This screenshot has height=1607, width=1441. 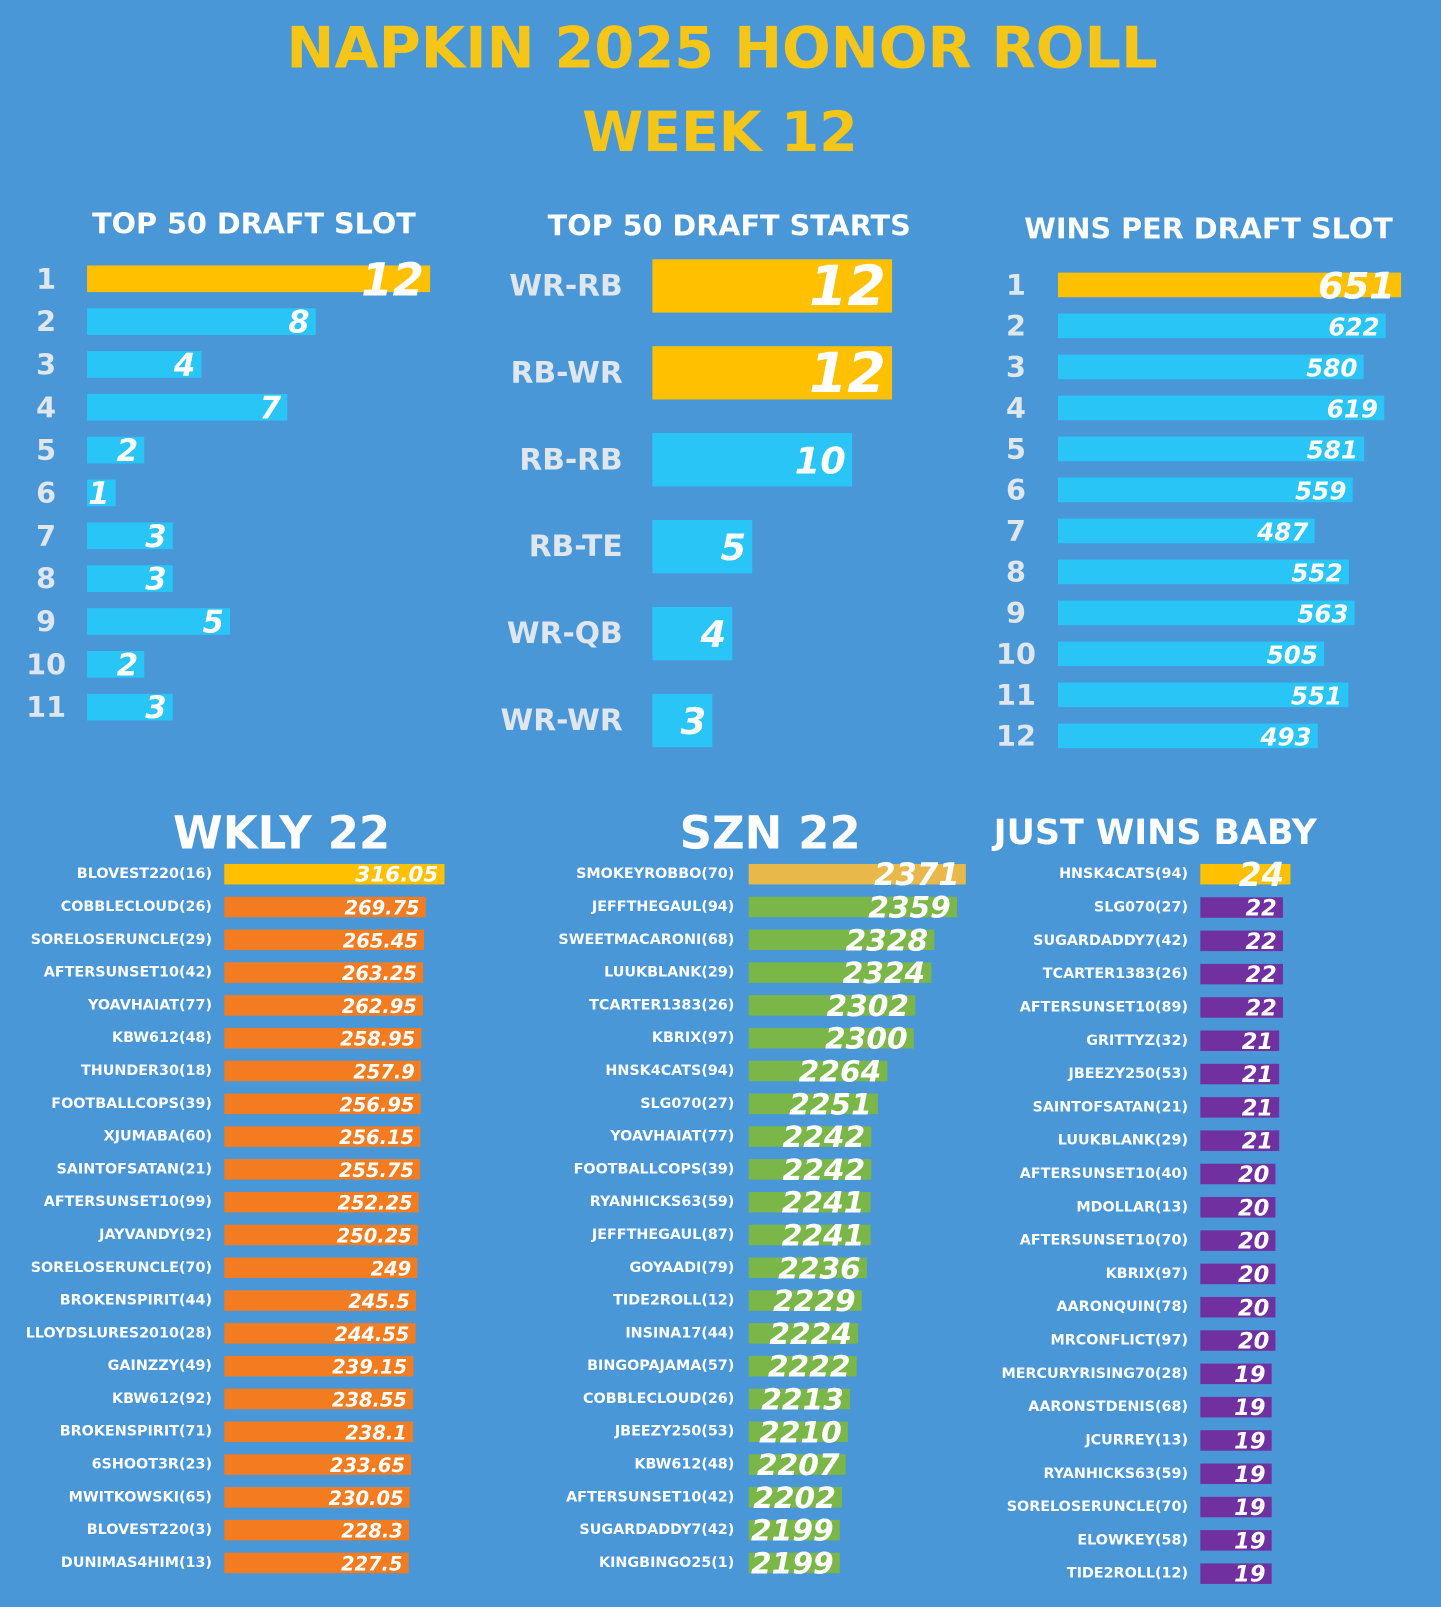 I want to click on value-label: 2202, so click(x=794, y=1498).